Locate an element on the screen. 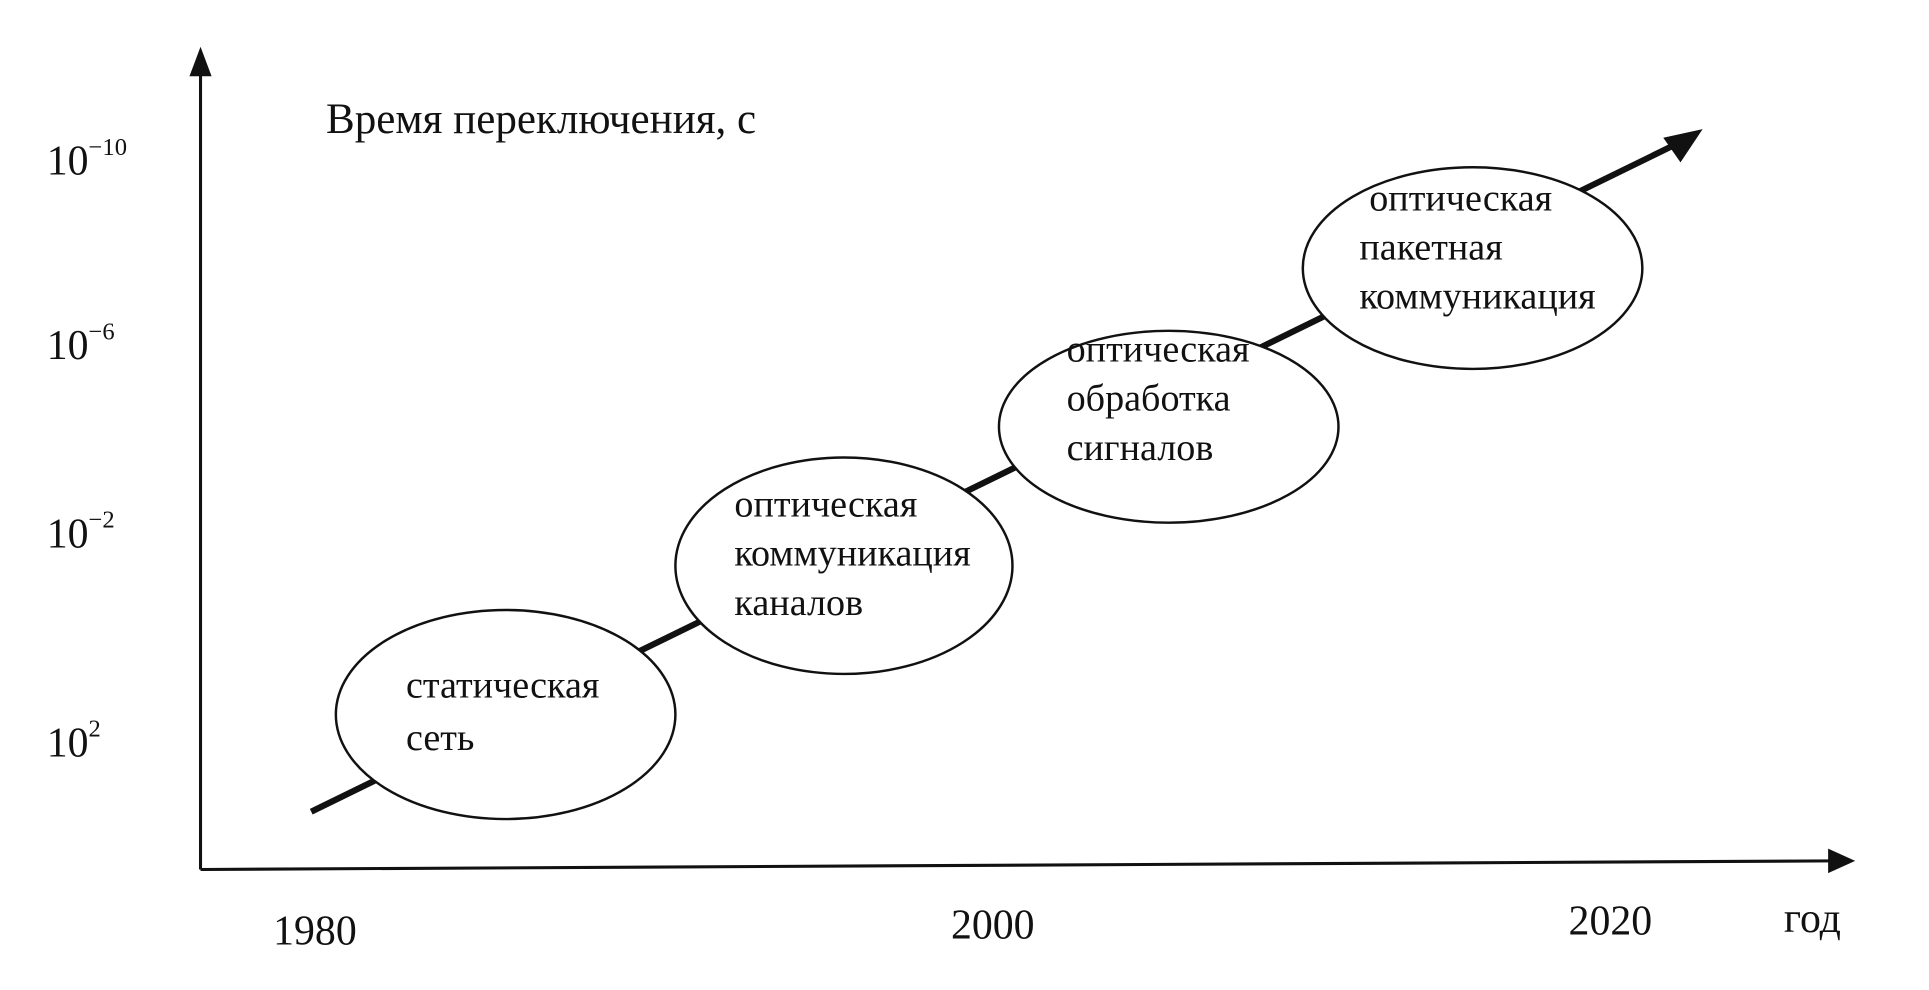 This screenshot has width=1929, height=990. stage-static-network: статическая сеть is located at coordinates (505, 714).